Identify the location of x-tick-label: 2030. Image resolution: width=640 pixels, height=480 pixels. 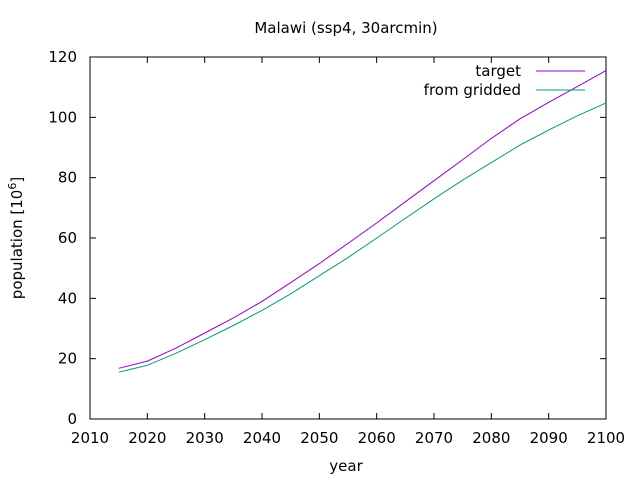
(205, 438).